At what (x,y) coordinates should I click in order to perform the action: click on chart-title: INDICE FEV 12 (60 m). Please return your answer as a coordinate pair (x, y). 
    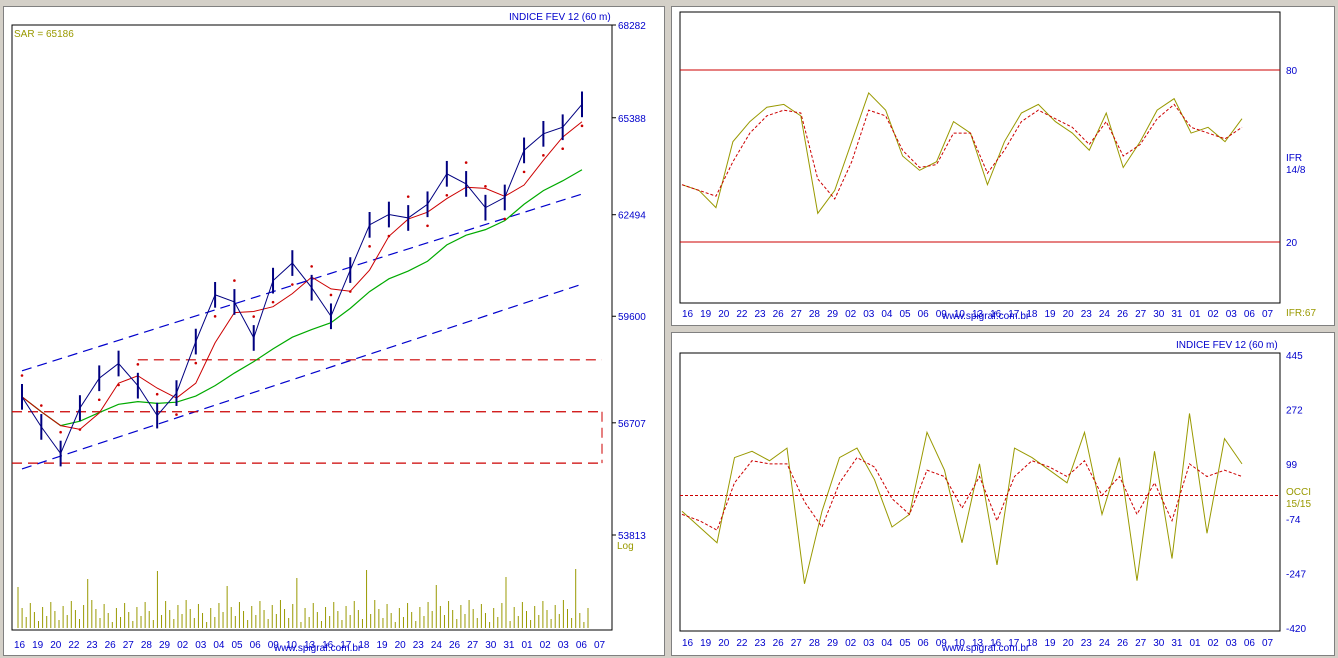
    Looking at the image, I should click on (560, 17).